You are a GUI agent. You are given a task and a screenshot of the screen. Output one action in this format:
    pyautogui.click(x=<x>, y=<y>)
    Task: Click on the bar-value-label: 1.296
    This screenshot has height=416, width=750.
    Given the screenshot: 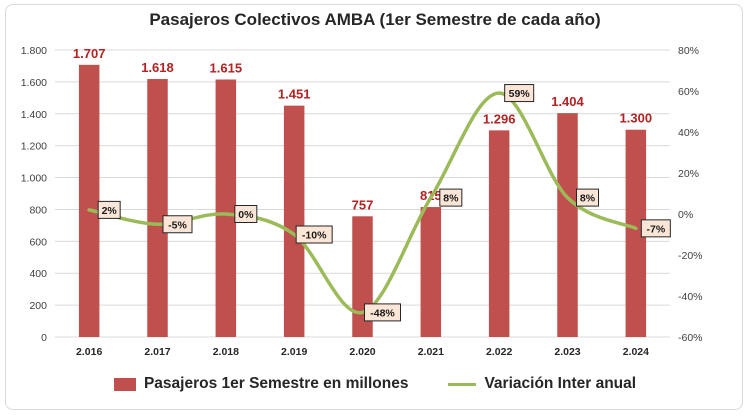 What is the action you would take?
    pyautogui.click(x=499, y=118)
    